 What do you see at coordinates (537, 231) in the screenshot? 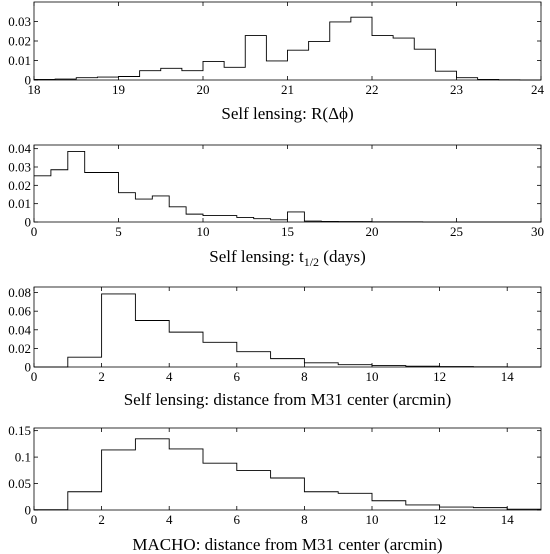
I see `x-tick-label: 30` at bounding box center [537, 231].